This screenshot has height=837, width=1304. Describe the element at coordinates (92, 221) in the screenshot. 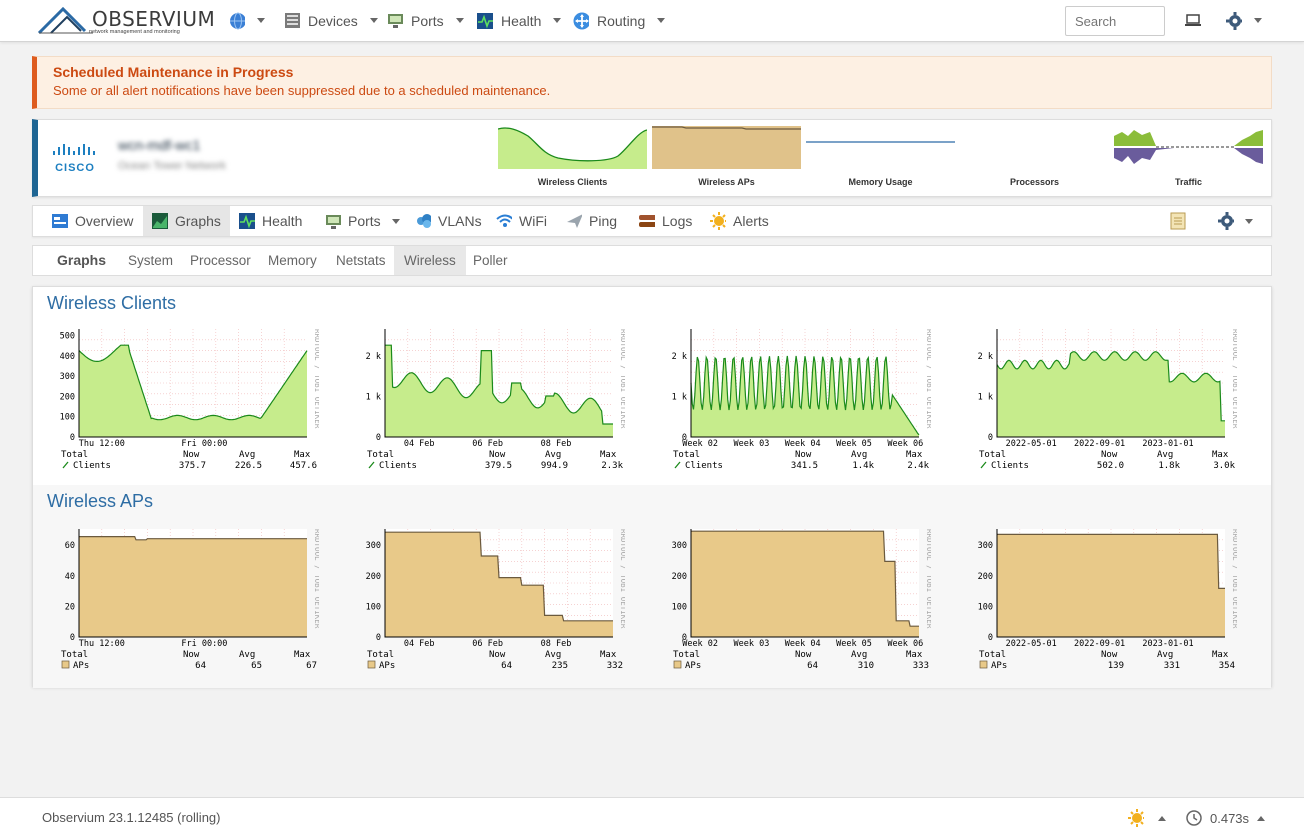

I see `tab-overview: Overview` at that location.